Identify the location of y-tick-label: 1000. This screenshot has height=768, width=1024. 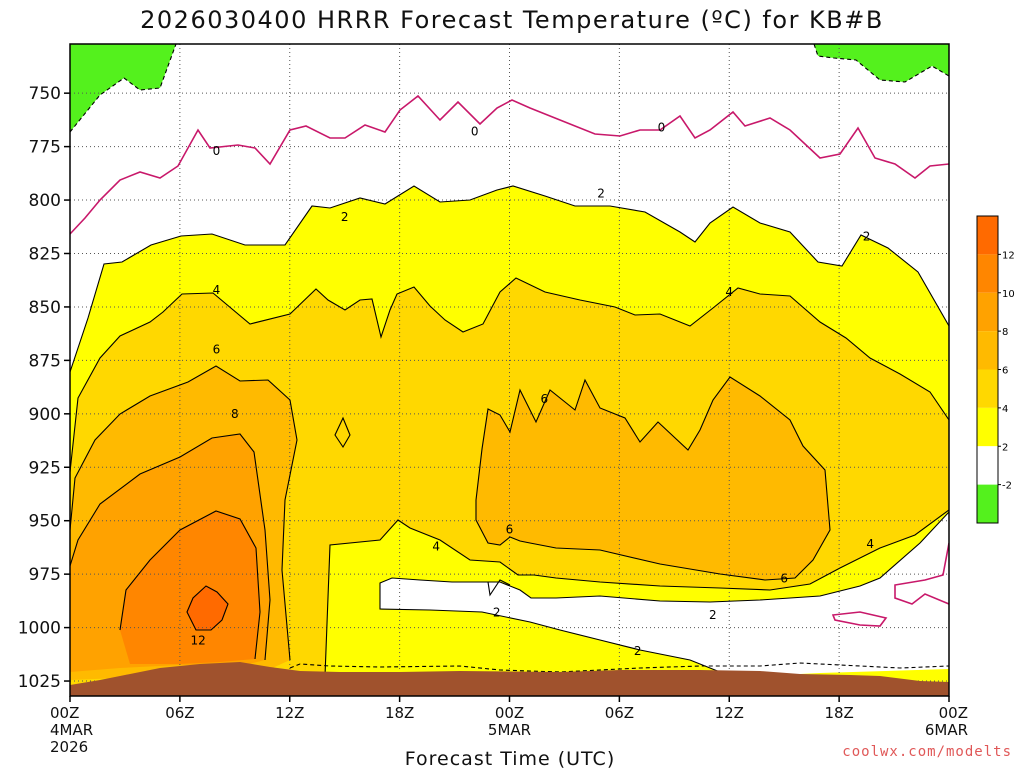
(39, 629).